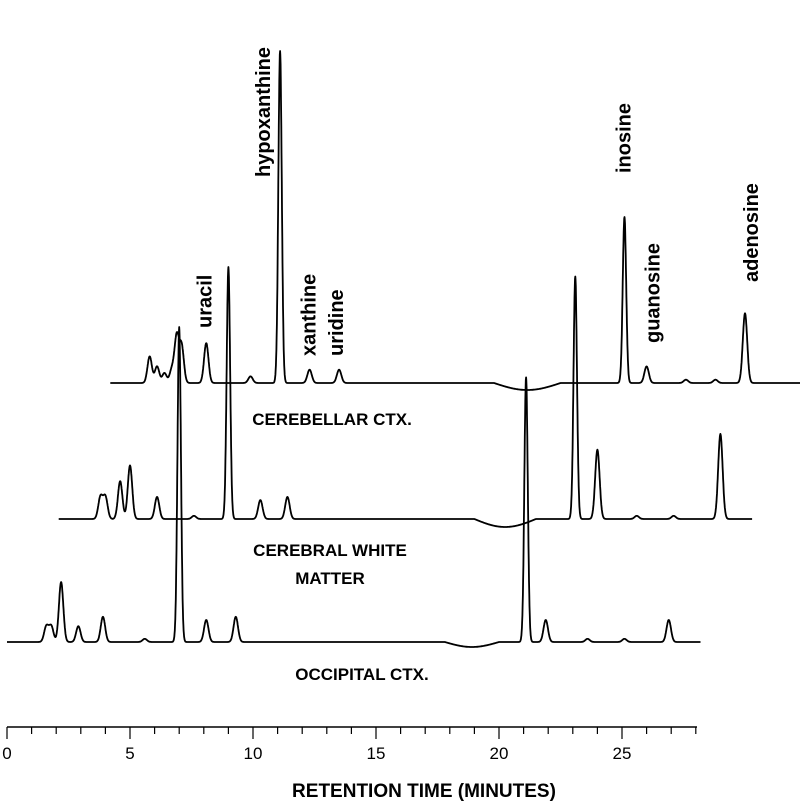  I want to click on x-tick-label-5: 5, so click(129, 753).